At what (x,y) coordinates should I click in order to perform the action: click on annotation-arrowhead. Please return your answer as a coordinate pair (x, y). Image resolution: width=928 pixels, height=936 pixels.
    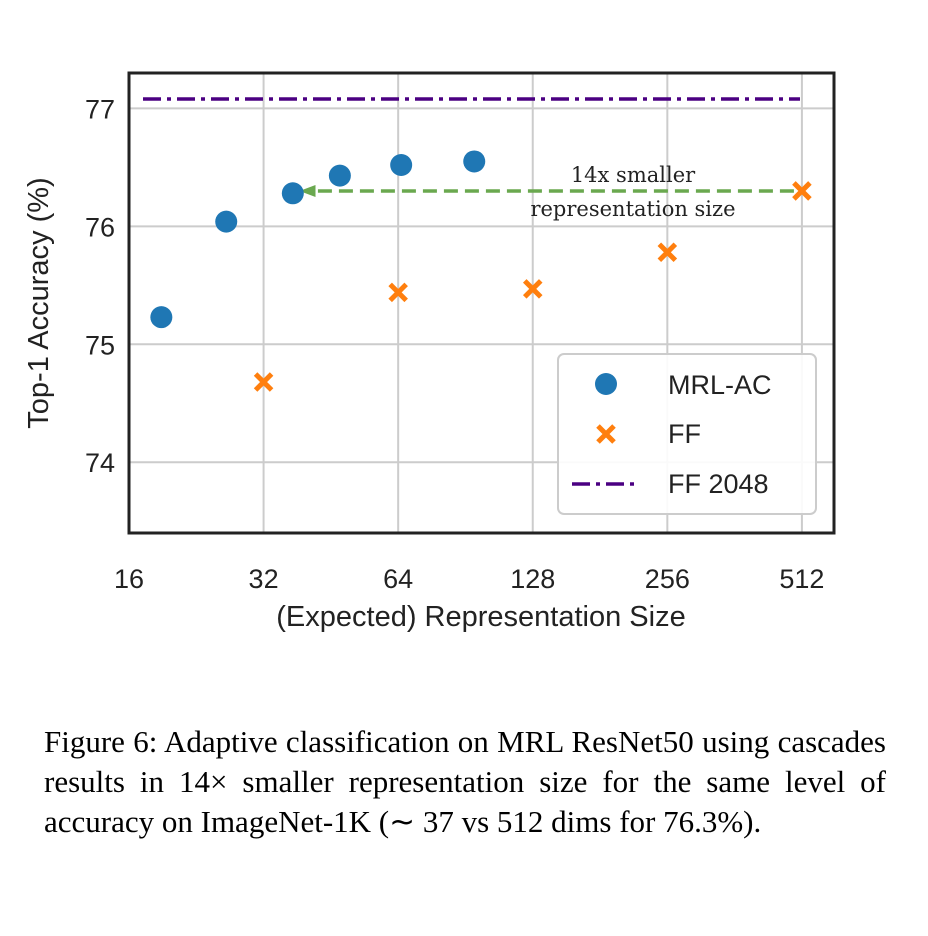
    Looking at the image, I should click on (307, 190).